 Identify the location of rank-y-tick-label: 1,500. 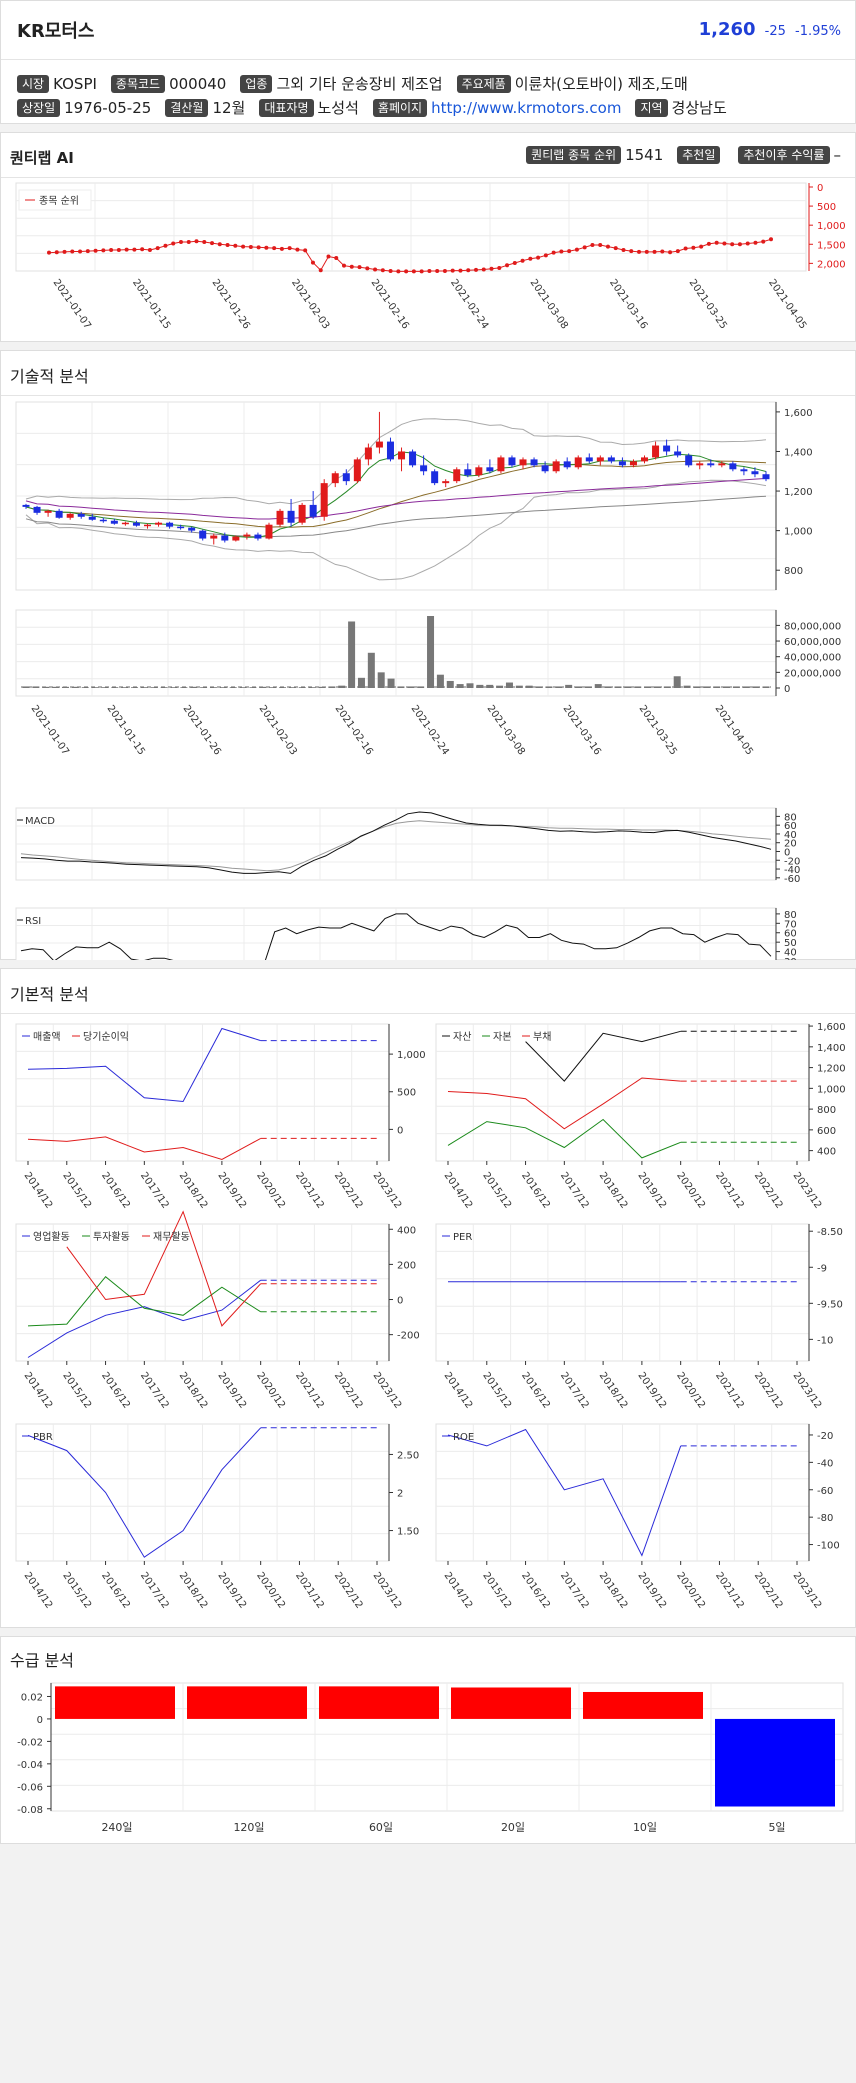
(831, 245).